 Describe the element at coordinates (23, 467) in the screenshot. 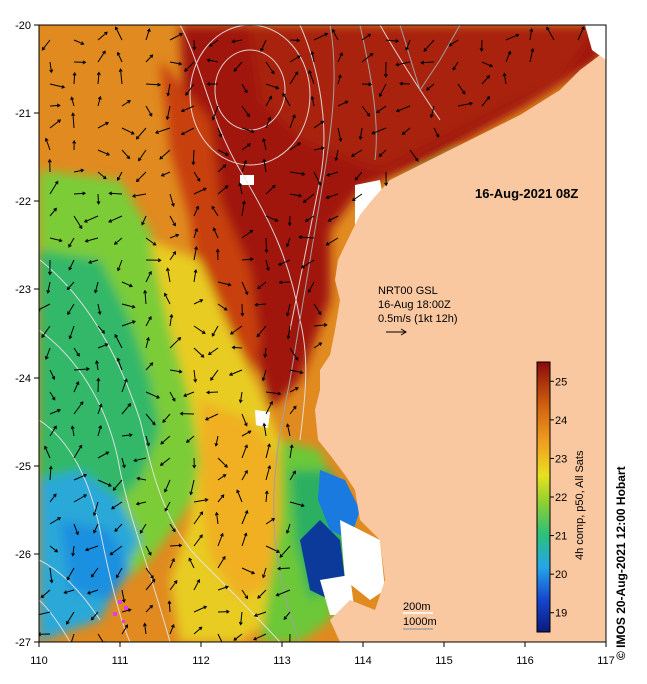

I see `lat-tick: -25` at that location.